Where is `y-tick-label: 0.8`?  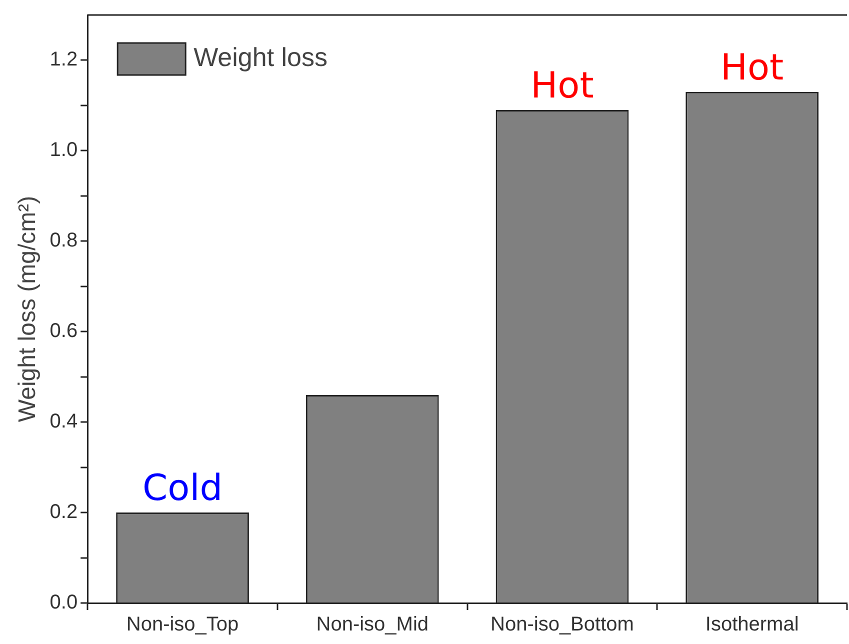
y-tick-label: 0.8 is located at coordinates (64, 241).